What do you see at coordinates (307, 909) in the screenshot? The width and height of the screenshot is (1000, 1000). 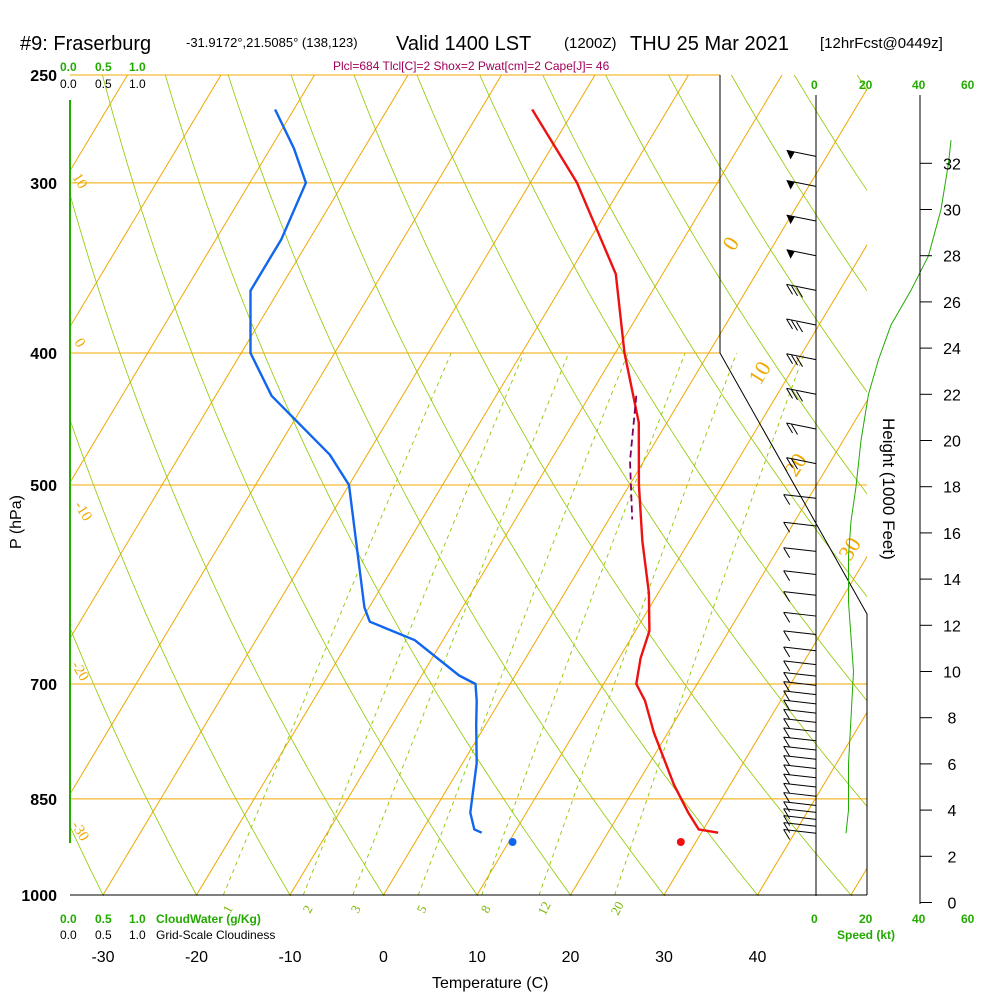 I see `mixing-ratio-label: 2` at bounding box center [307, 909].